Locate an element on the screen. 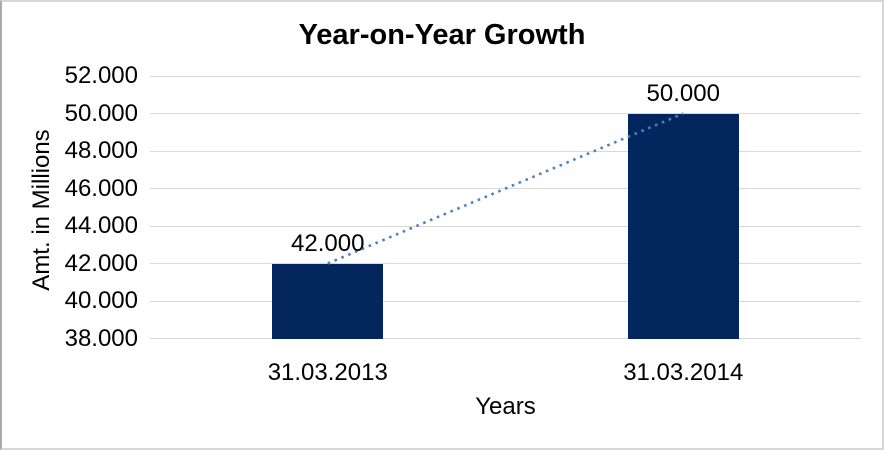 This screenshot has height=450, width=884. category-label: 31.03.2013 is located at coordinates (327, 372).